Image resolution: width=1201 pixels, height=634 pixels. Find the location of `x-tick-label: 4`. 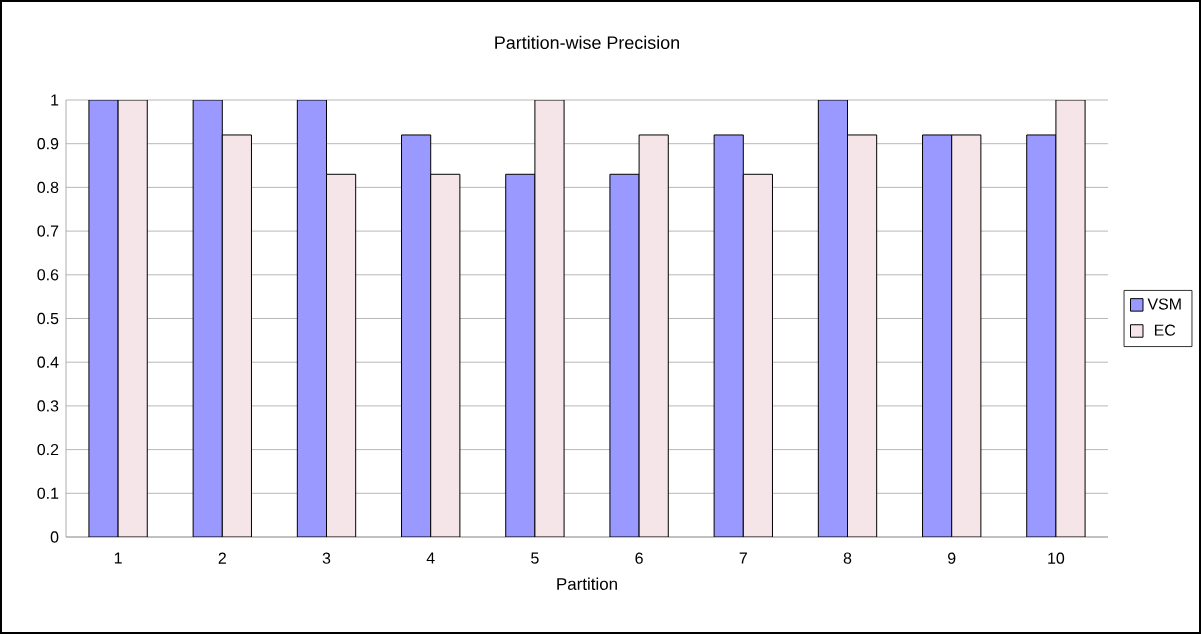

x-tick-label: 4 is located at coordinates (430, 558).